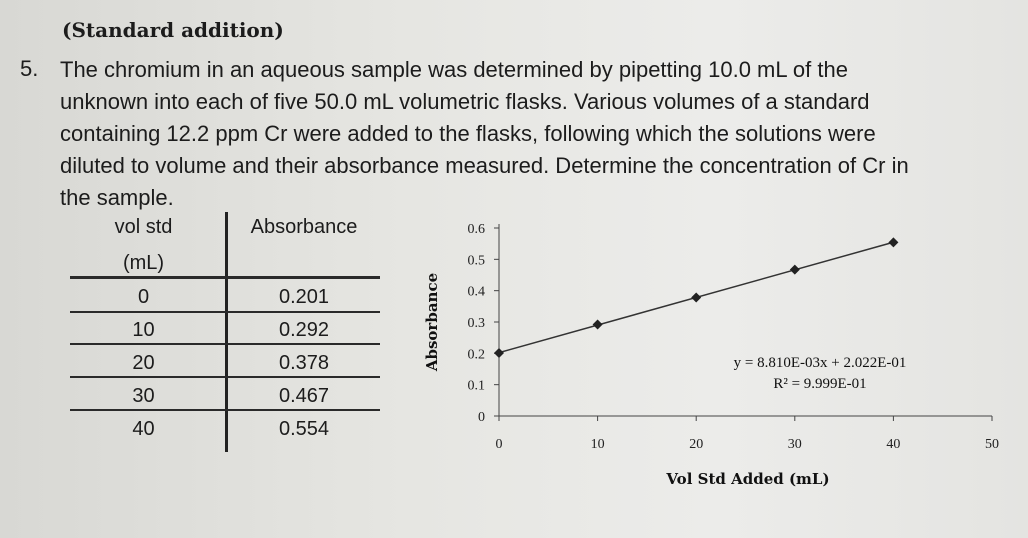 The image size is (1028, 538). Describe the element at coordinates (432, 322) in the screenshot. I see `y-axis-title: Absorbance` at that location.